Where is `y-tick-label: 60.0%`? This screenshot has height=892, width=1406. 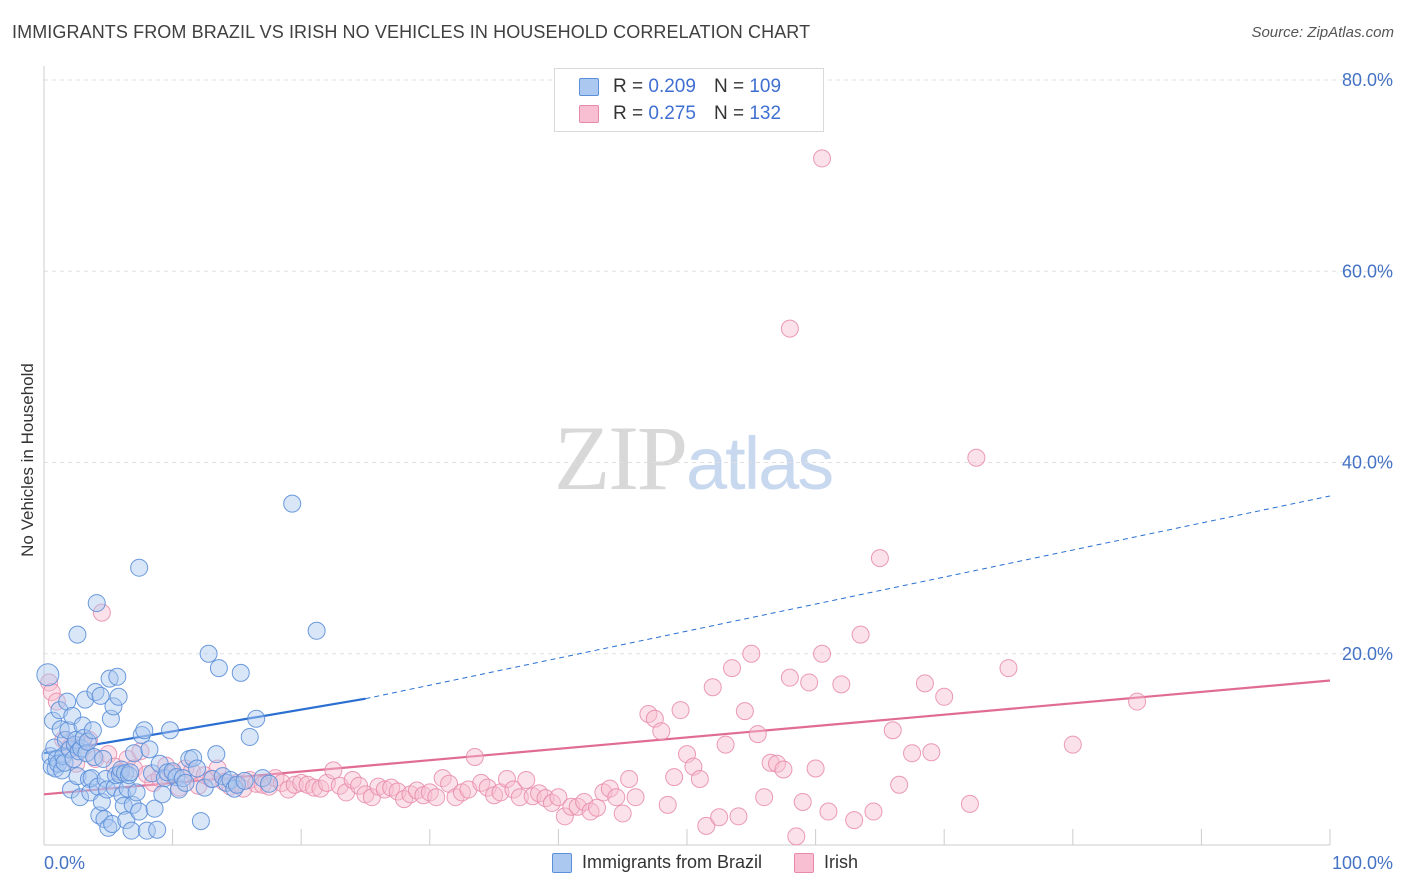
y-tick-label: 60.0% is located at coordinates (1367, 271).